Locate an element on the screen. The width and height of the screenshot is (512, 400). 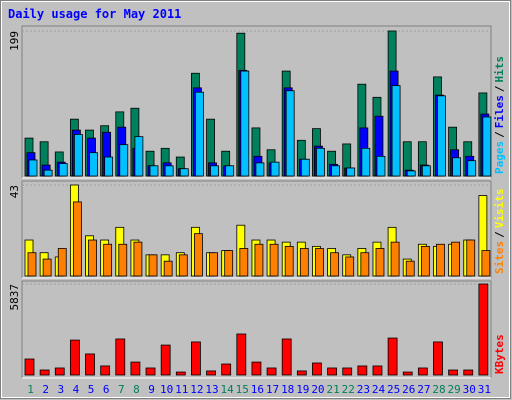
x-tick-label: 8 is located at coordinates (136, 389).